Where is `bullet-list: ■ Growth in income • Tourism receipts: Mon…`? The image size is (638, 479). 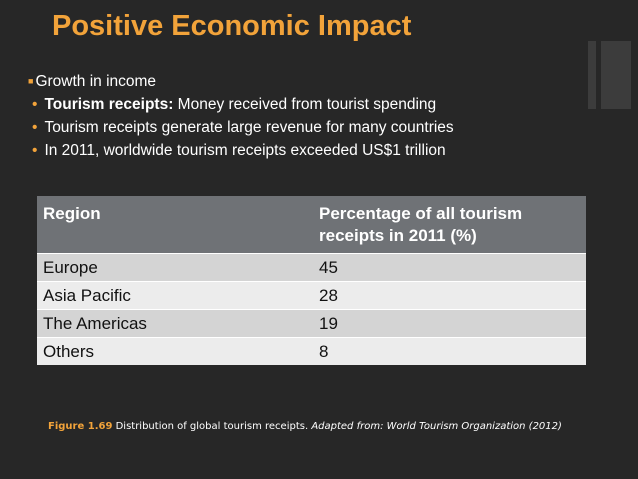 bullet-list: ■ Growth in income • Tourism receipts: Mon… is located at coordinates (241, 116).